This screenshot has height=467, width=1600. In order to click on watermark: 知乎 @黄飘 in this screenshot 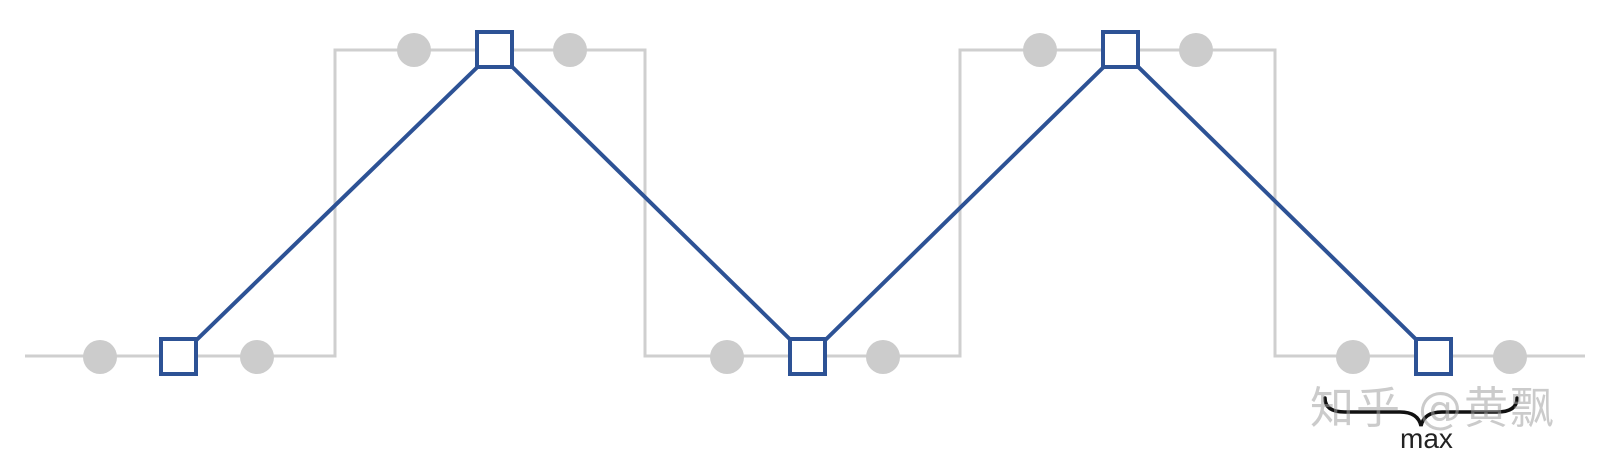, I will do `click(1433, 408)`.